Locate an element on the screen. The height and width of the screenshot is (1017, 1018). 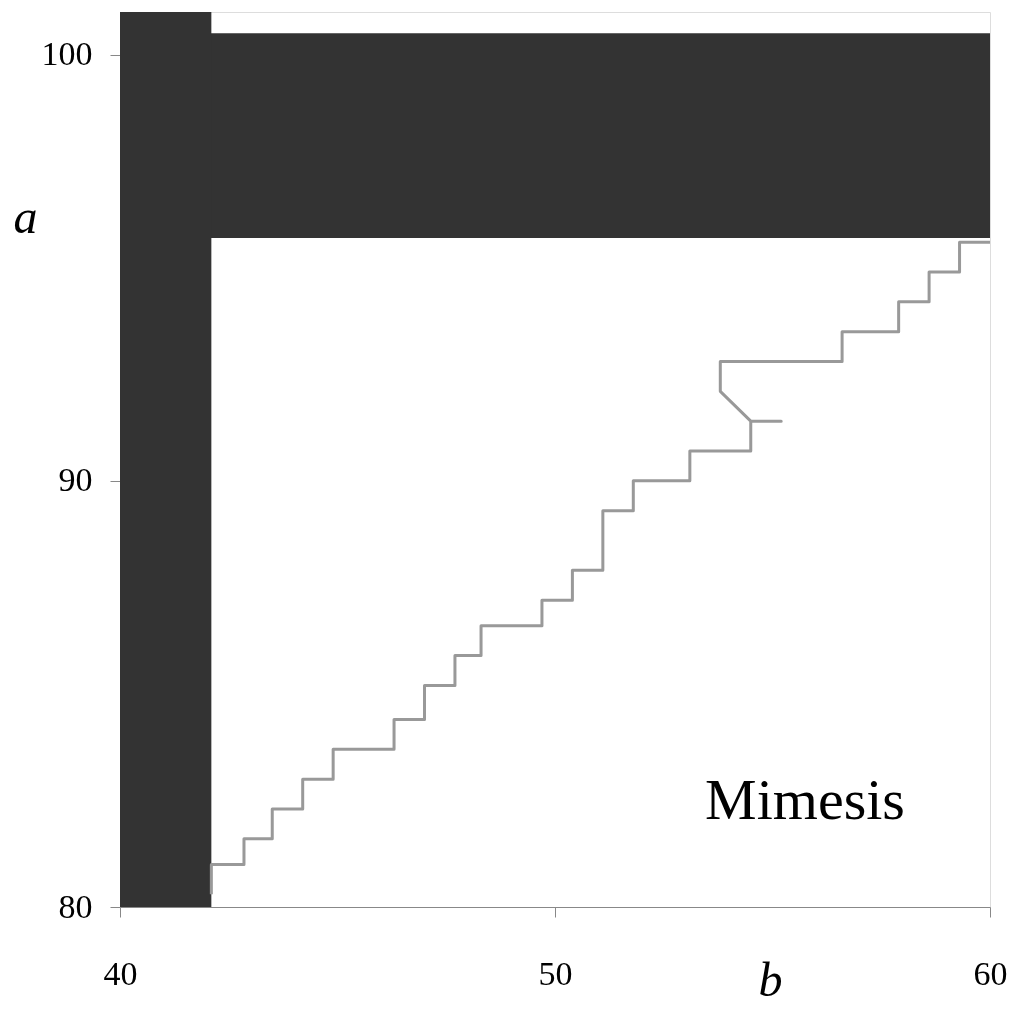
x-tick-label: 40 is located at coordinates (120, 973).